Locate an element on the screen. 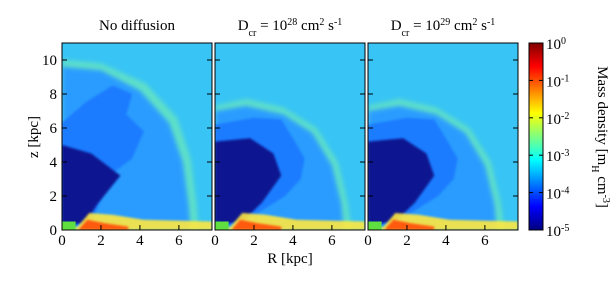 This screenshot has height=293, width=612. colorbar is located at coordinates (536, 136).